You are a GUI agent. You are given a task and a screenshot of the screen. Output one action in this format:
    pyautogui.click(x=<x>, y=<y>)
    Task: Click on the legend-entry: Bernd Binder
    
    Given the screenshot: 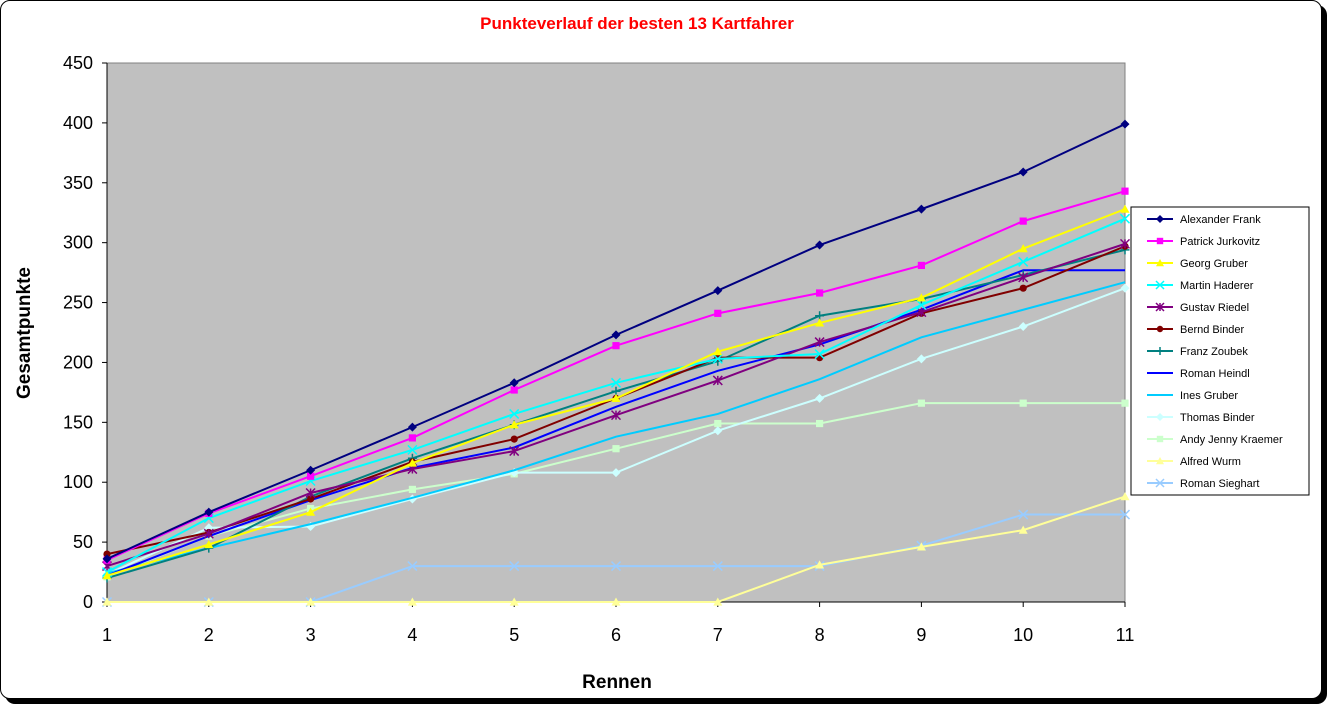 What is the action you would take?
    pyautogui.click(x=1196, y=330)
    